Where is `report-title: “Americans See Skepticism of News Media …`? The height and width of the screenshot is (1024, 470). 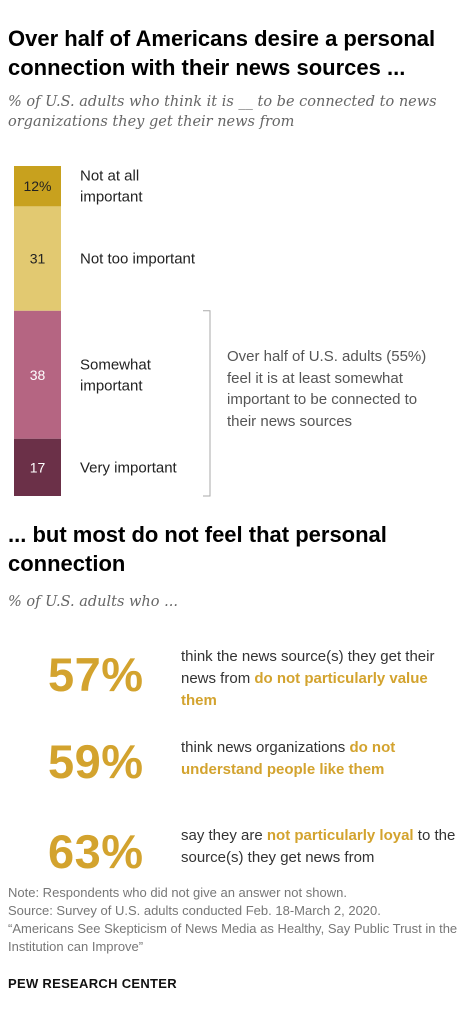
report-title: “Americans See Skepticism of News Media … is located at coordinates (233, 937).